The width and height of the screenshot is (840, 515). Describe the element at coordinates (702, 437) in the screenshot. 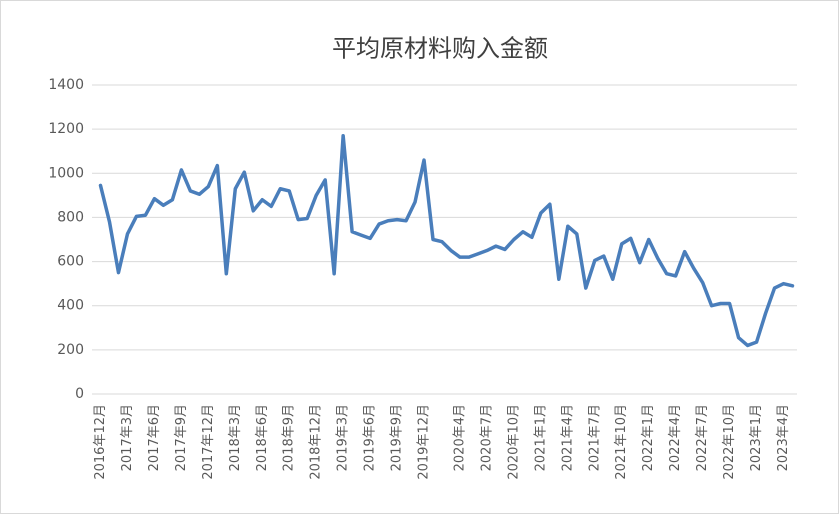

I see `x-tick-label: 2022年7月` at that location.